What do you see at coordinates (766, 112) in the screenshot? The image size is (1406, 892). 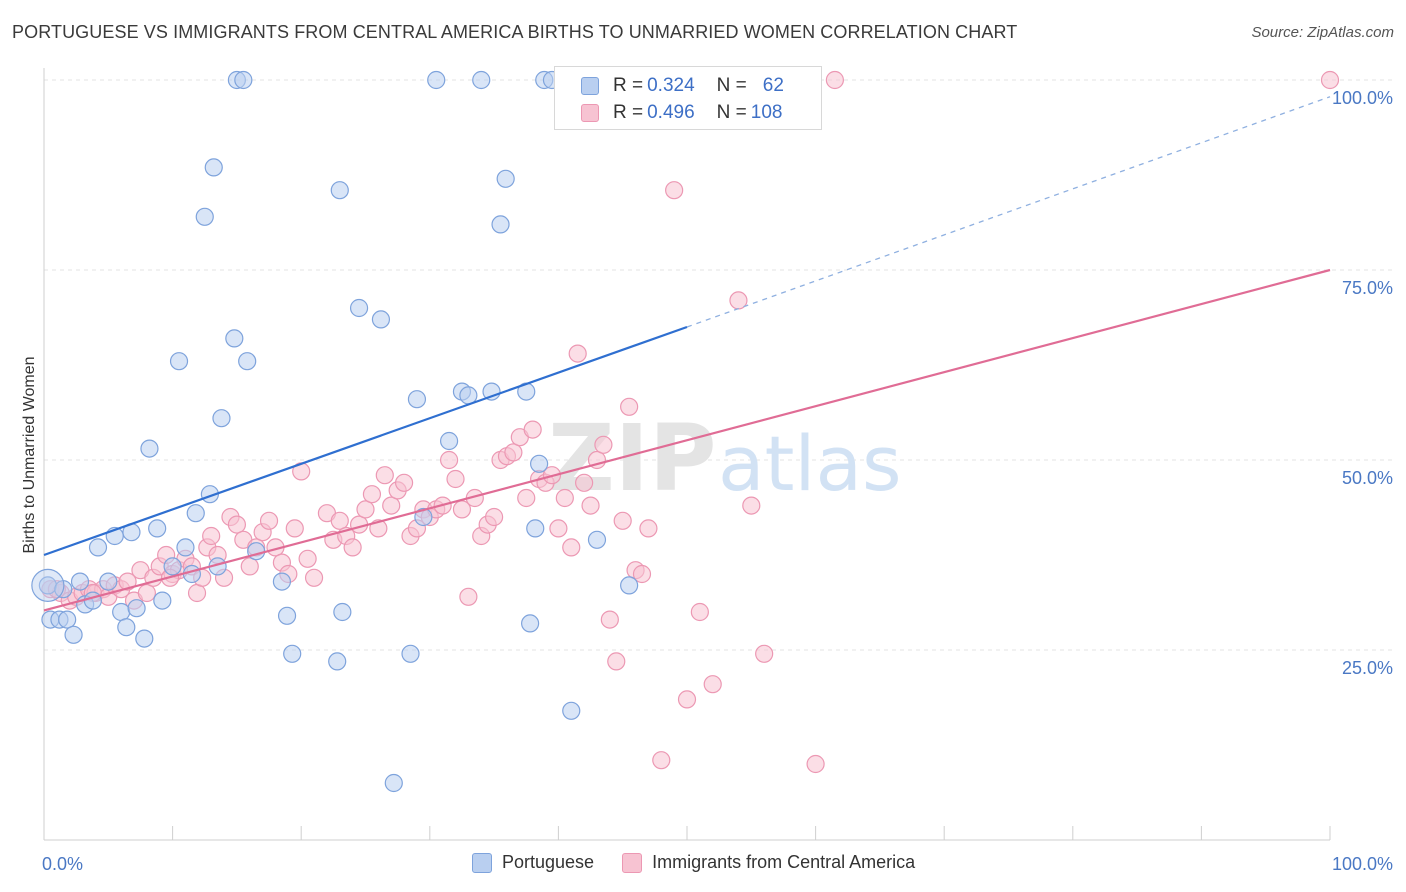 I see `legend-n-value: 108` at bounding box center [766, 112].